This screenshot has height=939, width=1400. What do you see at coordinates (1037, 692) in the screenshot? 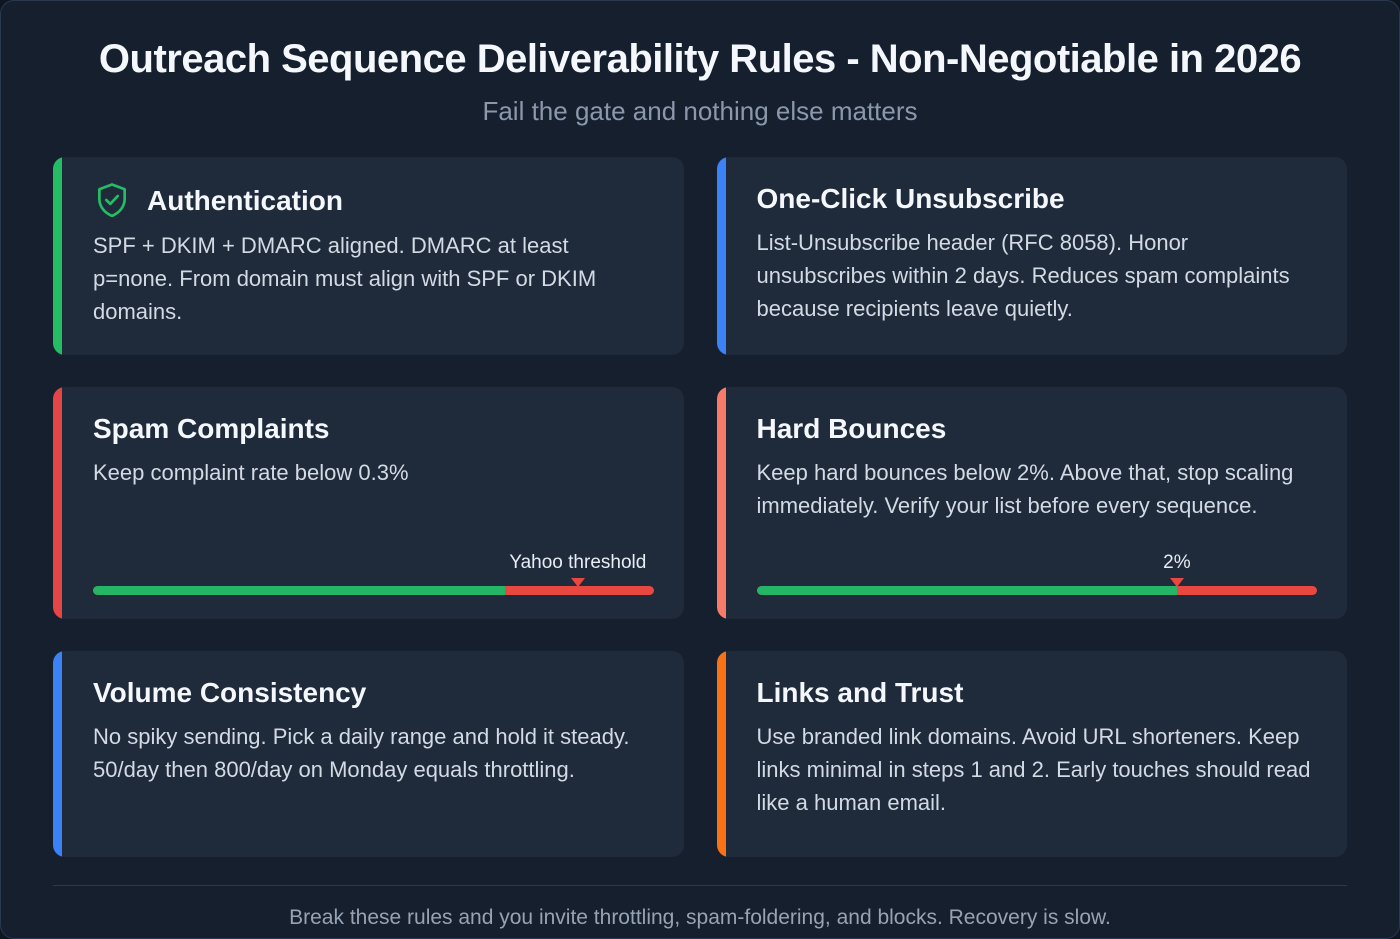
I see `card-title-row: Links and Trust` at bounding box center [1037, 692].